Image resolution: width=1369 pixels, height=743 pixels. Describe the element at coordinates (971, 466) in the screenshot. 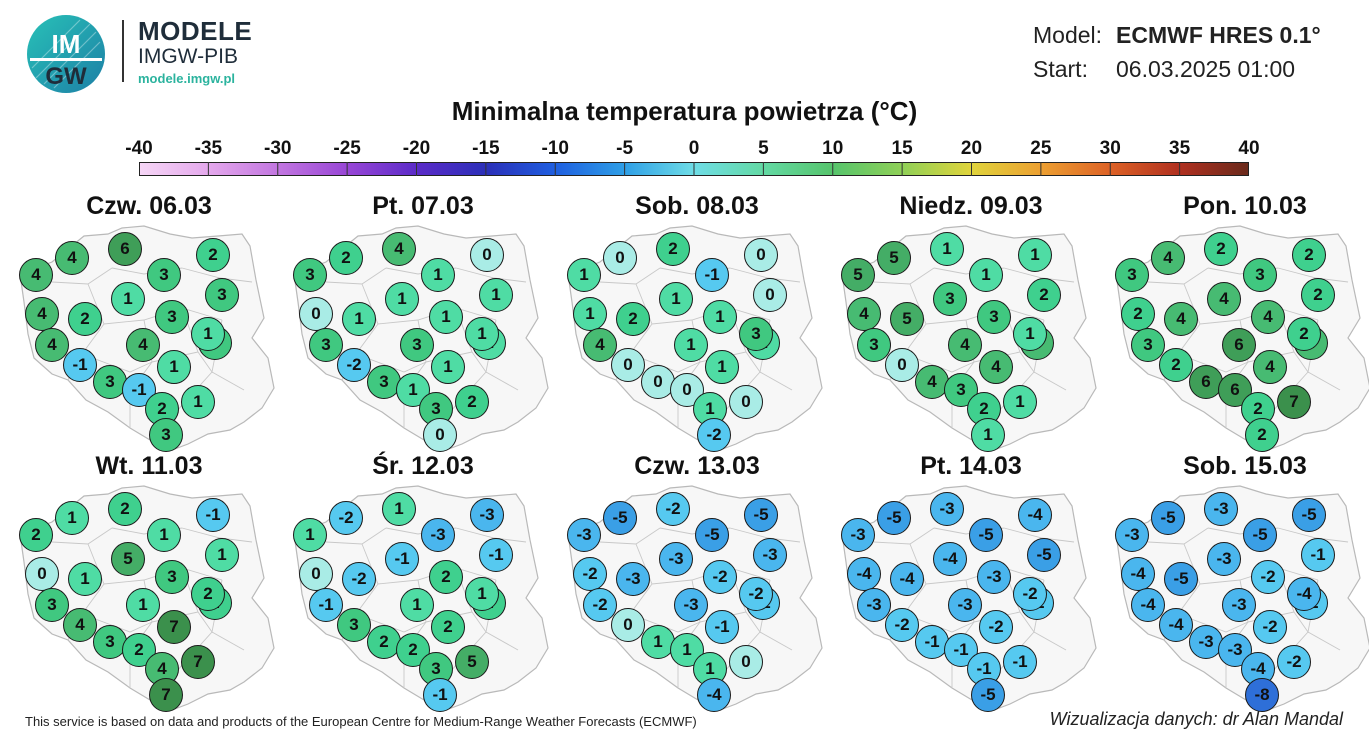

I see `panel-date-title: Pt. 14.03` at that location.